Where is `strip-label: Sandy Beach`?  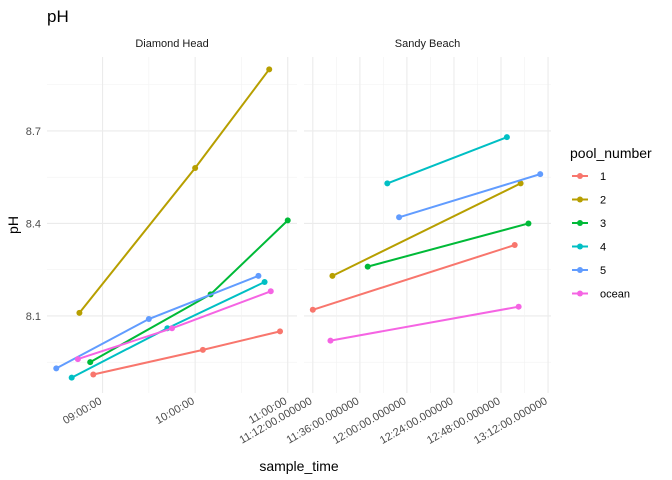
strip-label: Sandy Beach is located at coordinates (427, 44).